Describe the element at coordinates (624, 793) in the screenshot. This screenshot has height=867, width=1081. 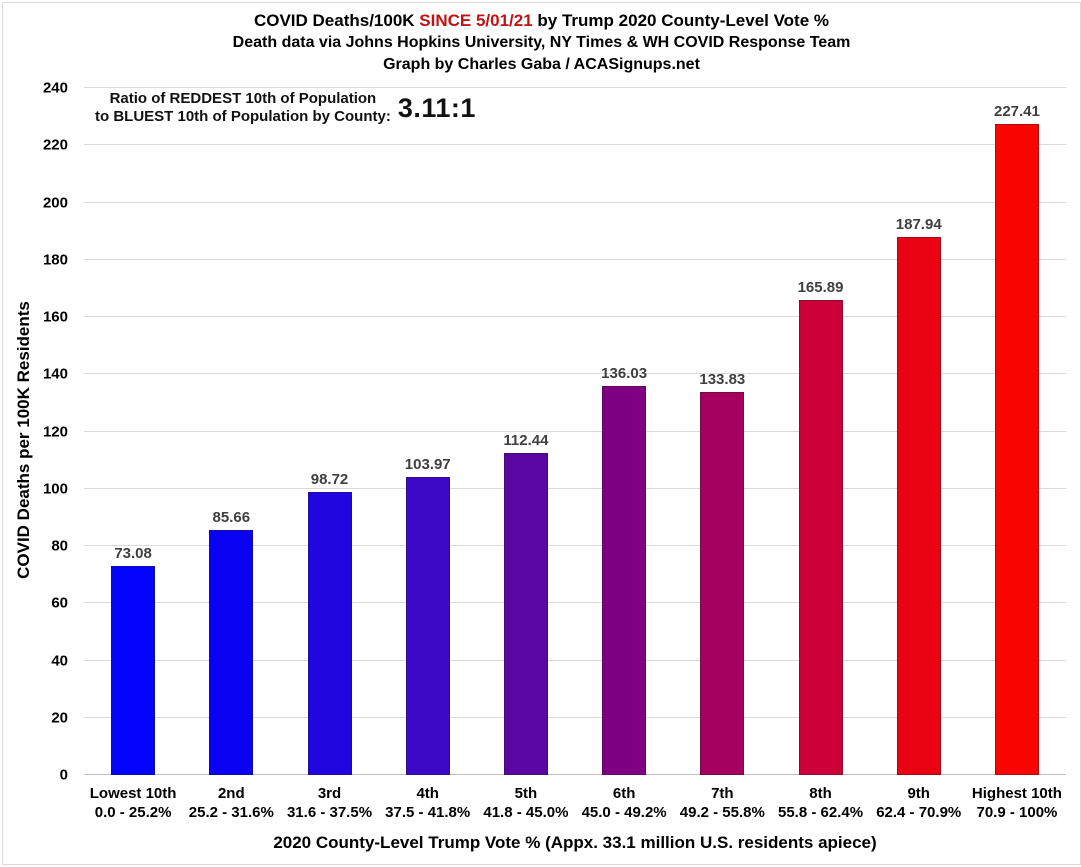
I see `x-tick-label-category: 6th` at that location.